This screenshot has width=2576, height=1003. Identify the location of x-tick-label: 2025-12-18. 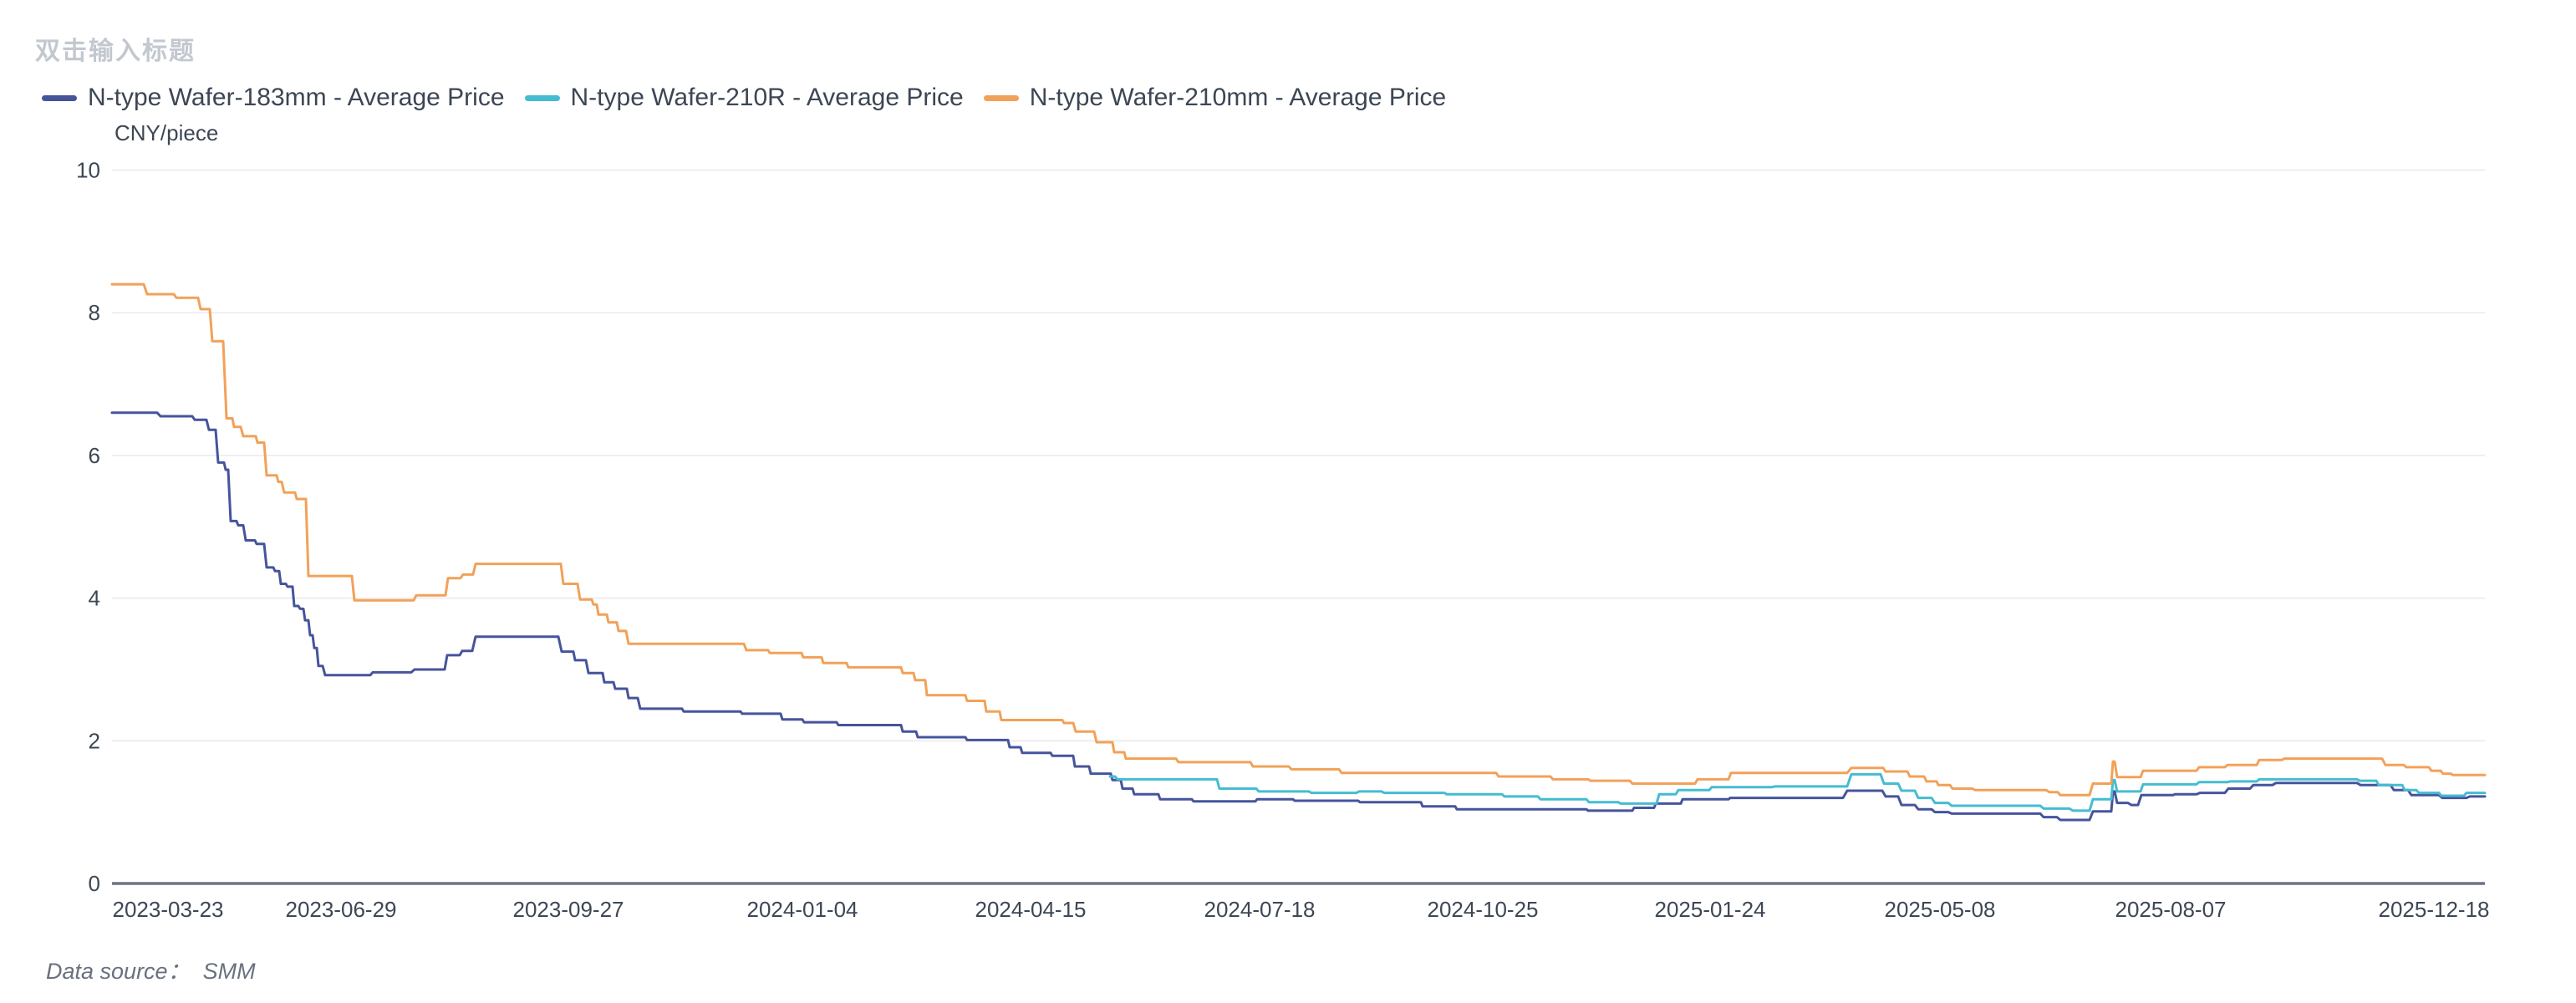
(2434, 910).